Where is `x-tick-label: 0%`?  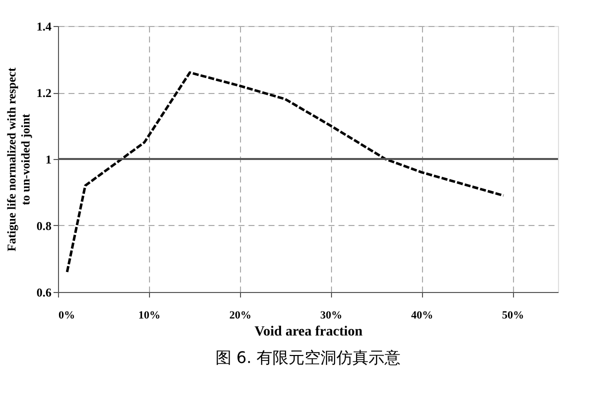
x-tick-label: 0% is located at coordinates (66, 316).